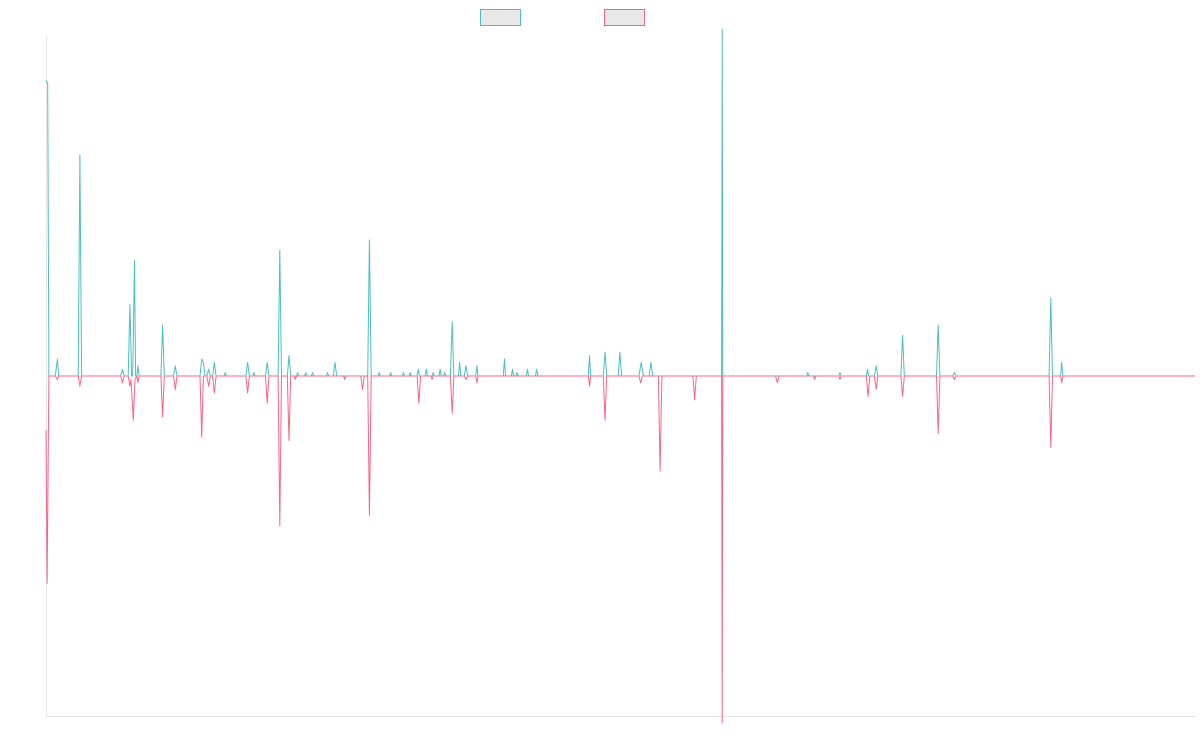  Describe the element at coordinates (562, 17) in the screenshot. I see `legend` at that location.